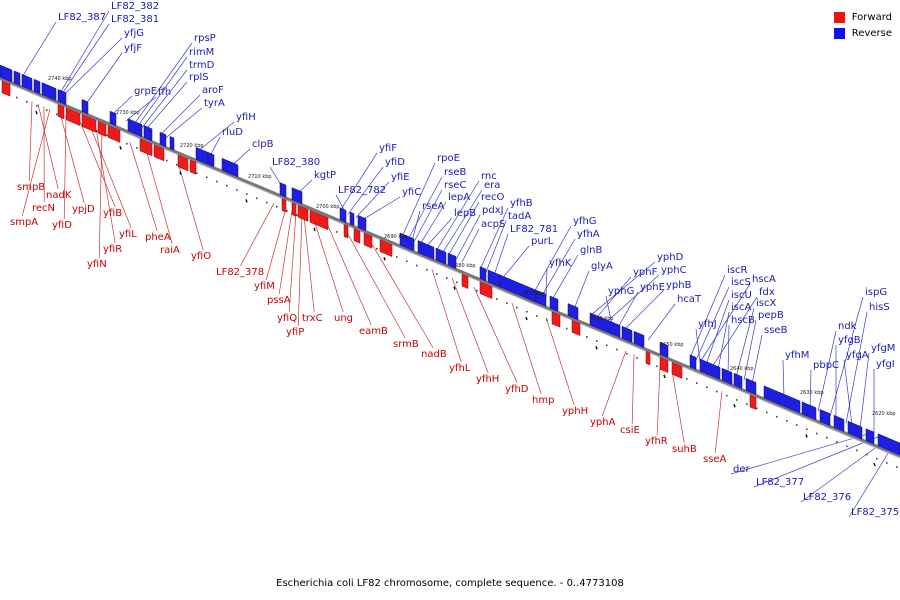 The width and height of the screenshot is (900, 600). What do you see at coordinates (30, 141) in the screenshot?
I see `connector-smpb` at bounding box center [30, 141].